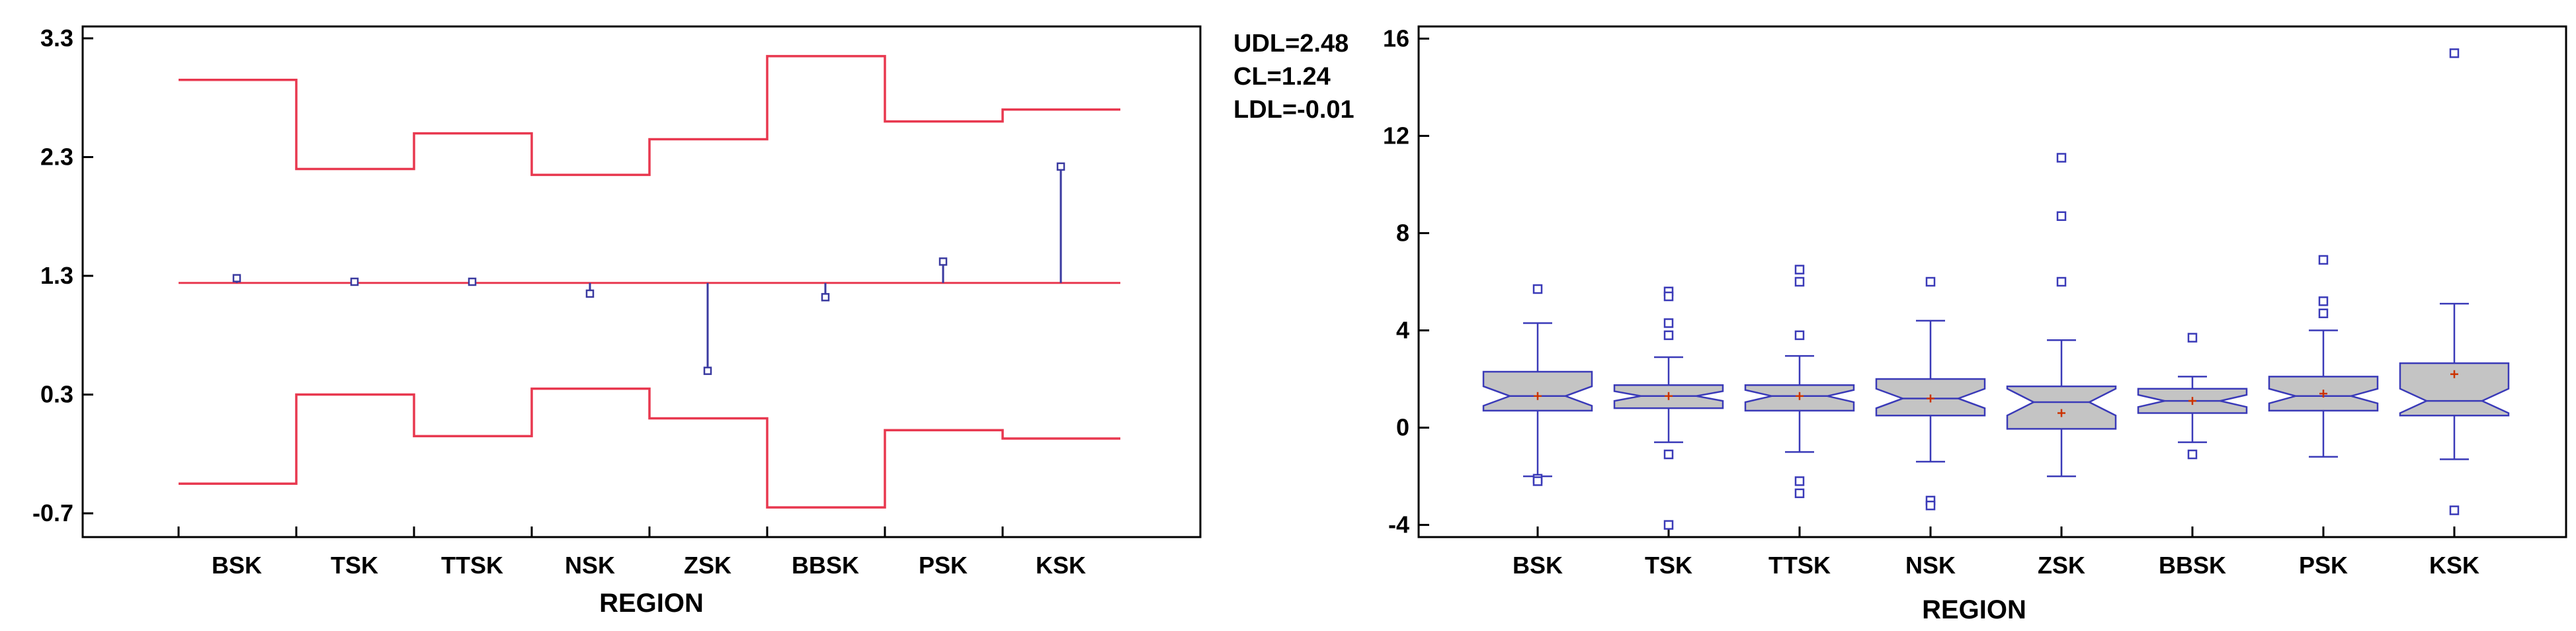 The height and width of the screenshot is (631, 2576). What do you see at coordinates (825, 566) in the screenshot?
I see `anom-x-tick-label: BBSK` at bounding box center [825, 566].